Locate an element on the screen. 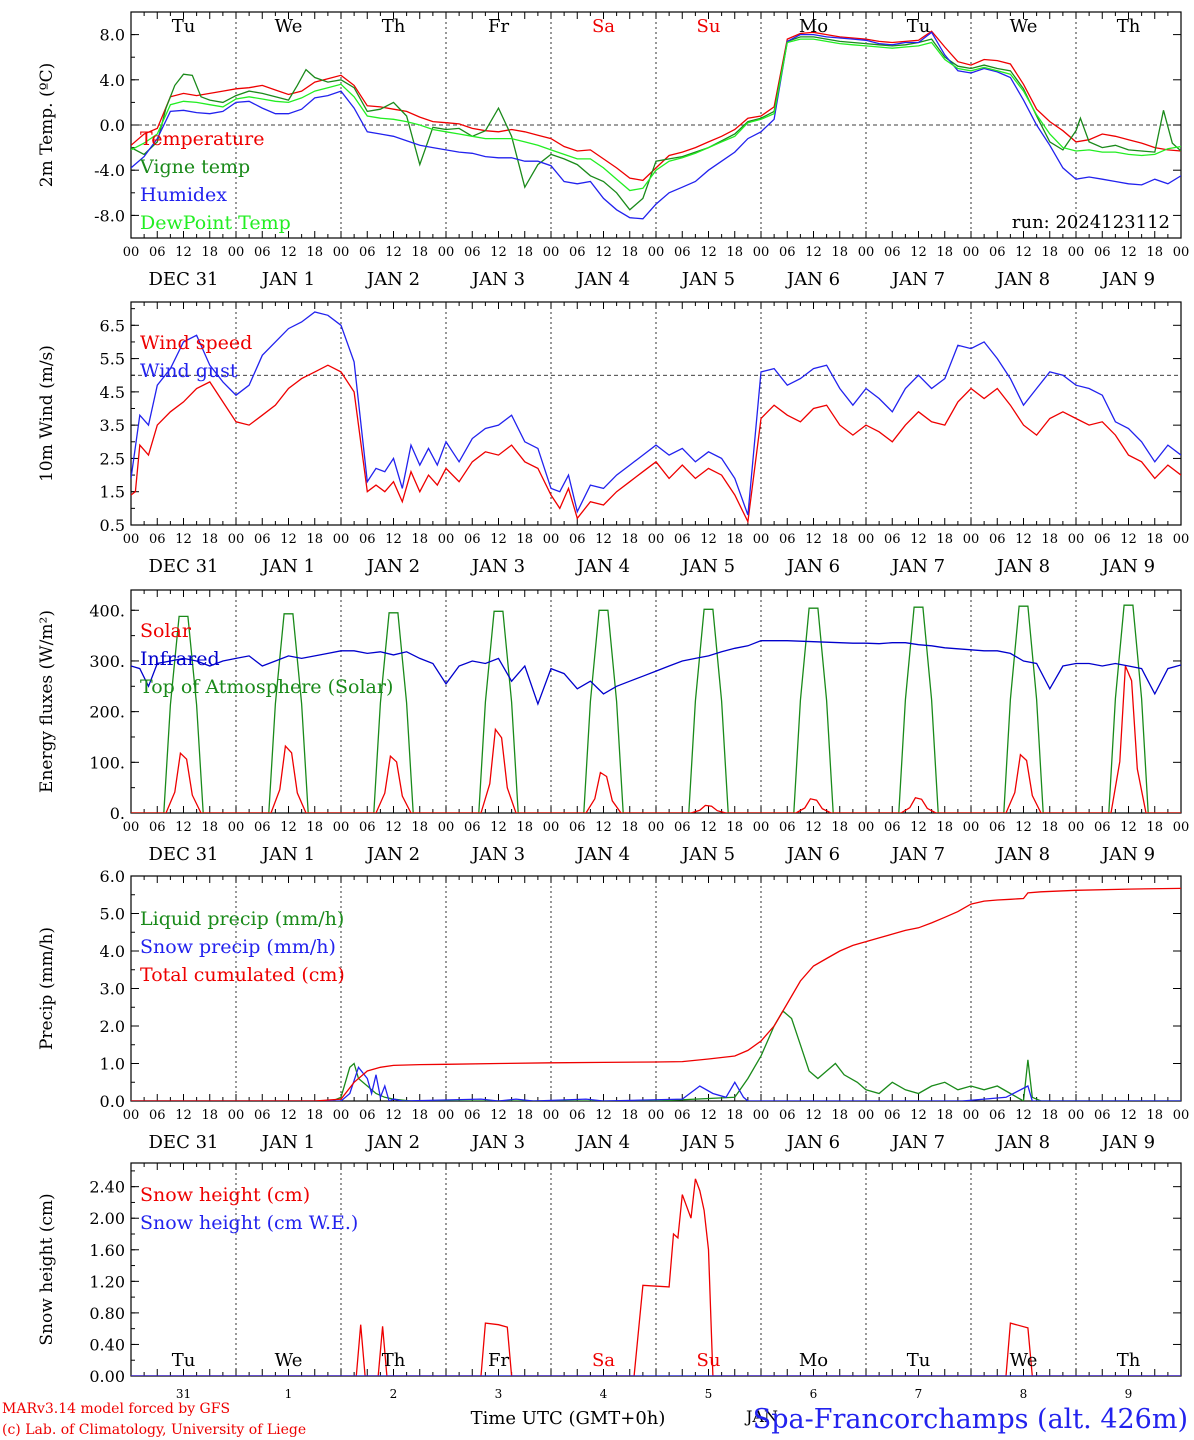 The height and width of the screenshot is (1440, 1194). series-line-top-of-atmosphere-solar- is located at coordinates (656, 708).